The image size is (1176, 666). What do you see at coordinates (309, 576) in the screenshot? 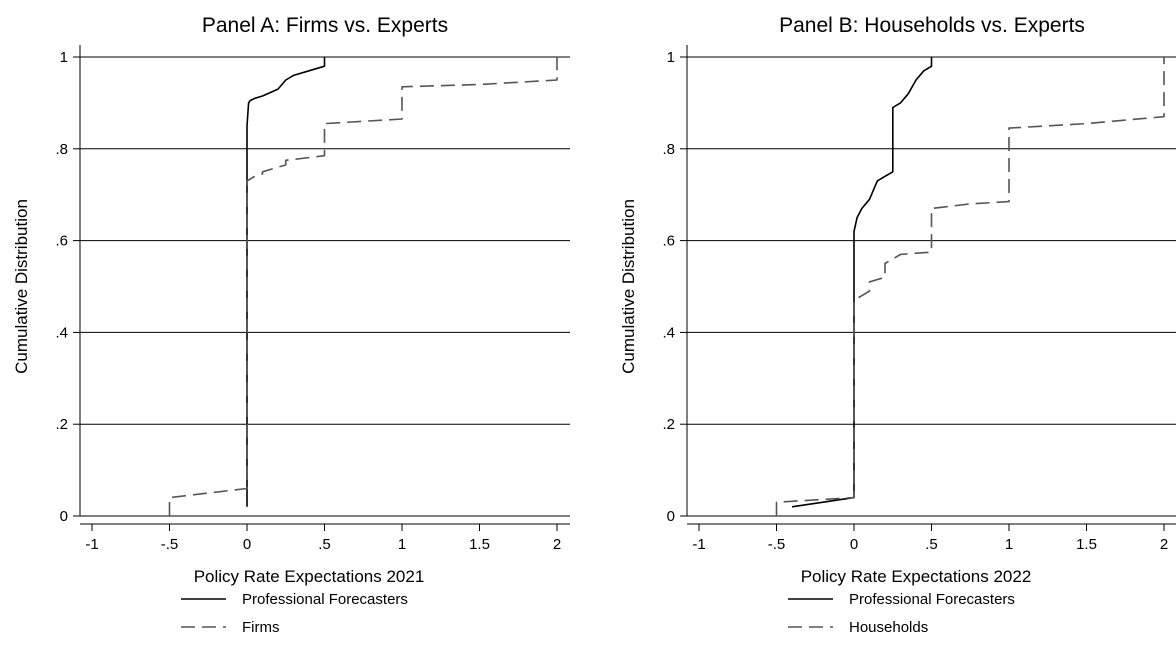
I see `x-axis-label: Policy Rate Expectations 2021` at bounding box center [309, 576].